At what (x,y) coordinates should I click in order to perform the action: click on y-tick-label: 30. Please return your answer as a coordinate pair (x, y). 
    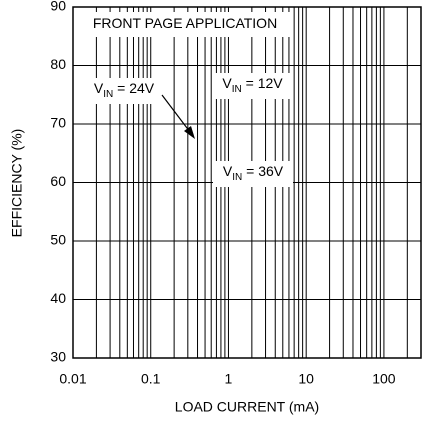
    Looking at the image, I should click on (58, 357).